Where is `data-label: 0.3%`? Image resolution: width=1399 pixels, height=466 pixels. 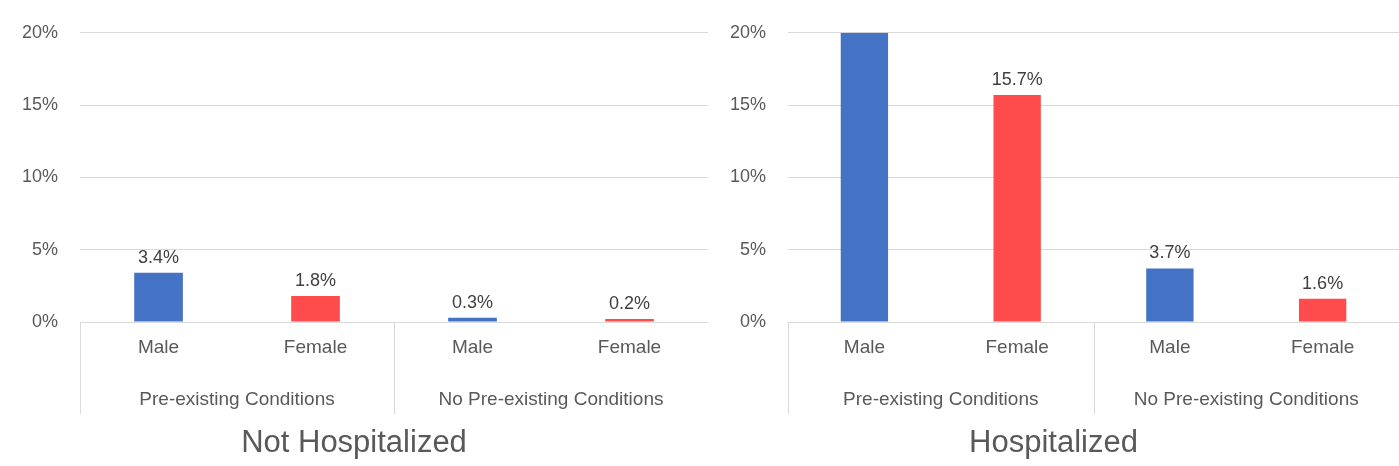
data-label: 0.3% is located at coordinates (472, 301).